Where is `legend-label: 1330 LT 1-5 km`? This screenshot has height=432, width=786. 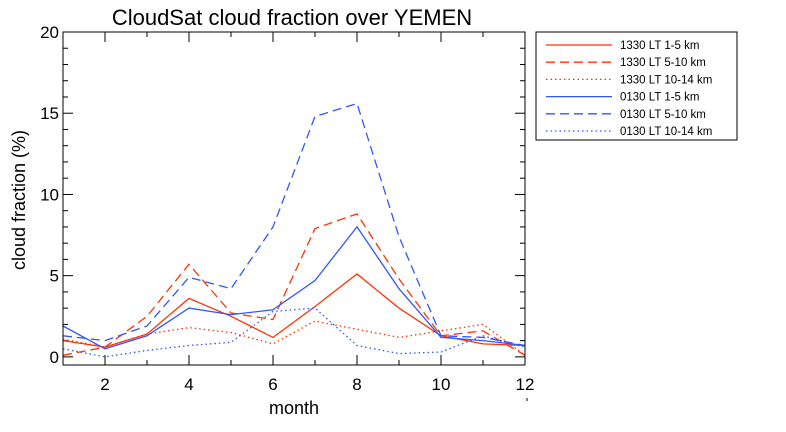
legend-label: 1330 LT 1-5 km is located at coordinates (659, 46).